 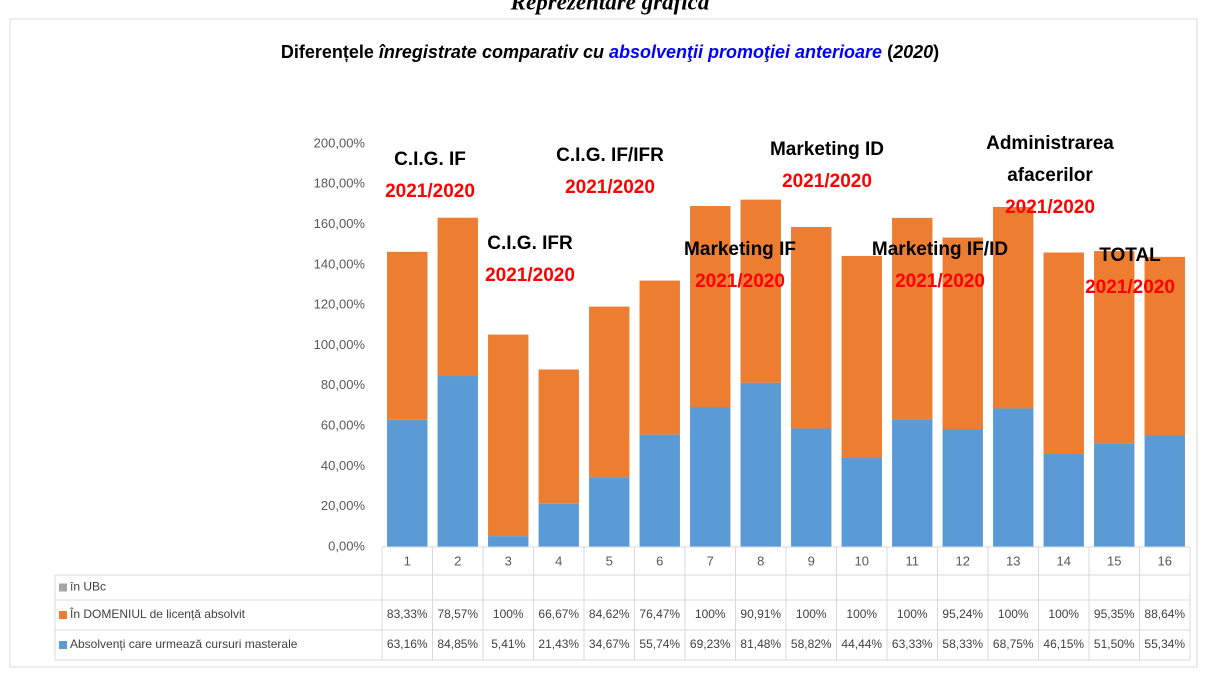 I want to click on x-tick-label: 13, so click(x=1013, y=560).